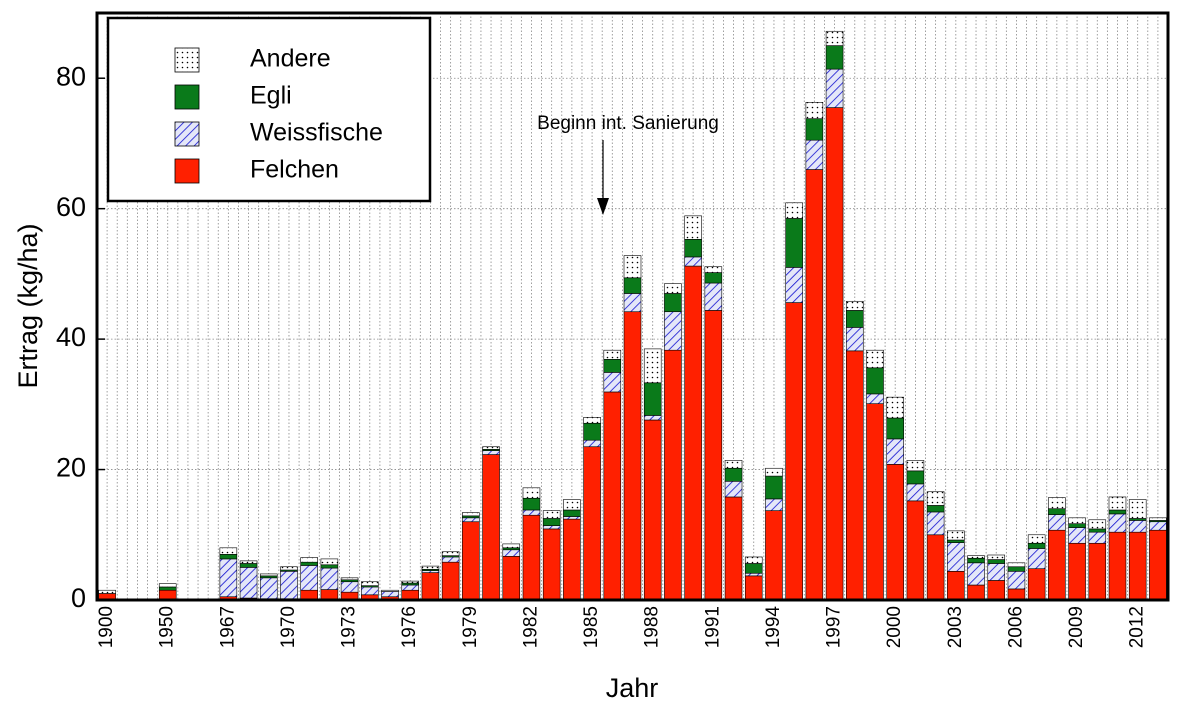 This screenshot has height=702, width=1181. Describe the element at coordinates (712, 627) in the screenshot. I see `x-tick-label: 1991` at that location.